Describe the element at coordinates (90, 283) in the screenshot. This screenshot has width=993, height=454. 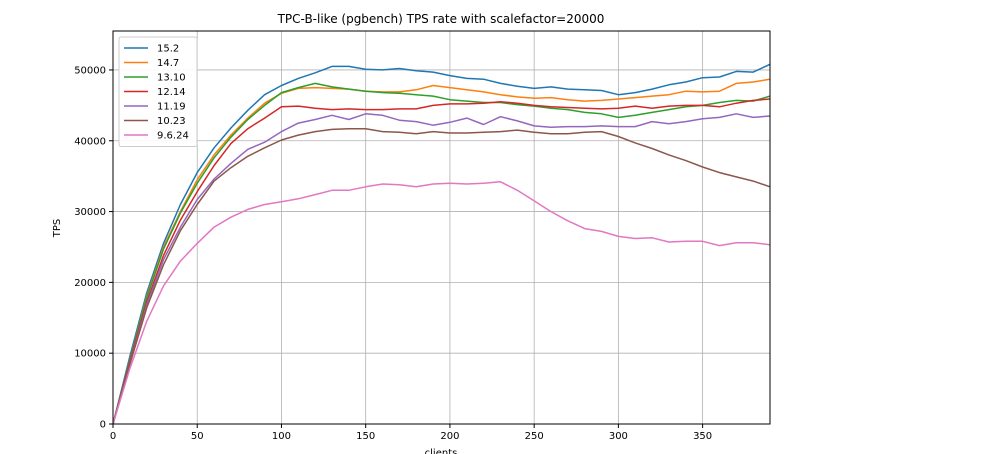
I see `y-tick-label: 20000` at that location.